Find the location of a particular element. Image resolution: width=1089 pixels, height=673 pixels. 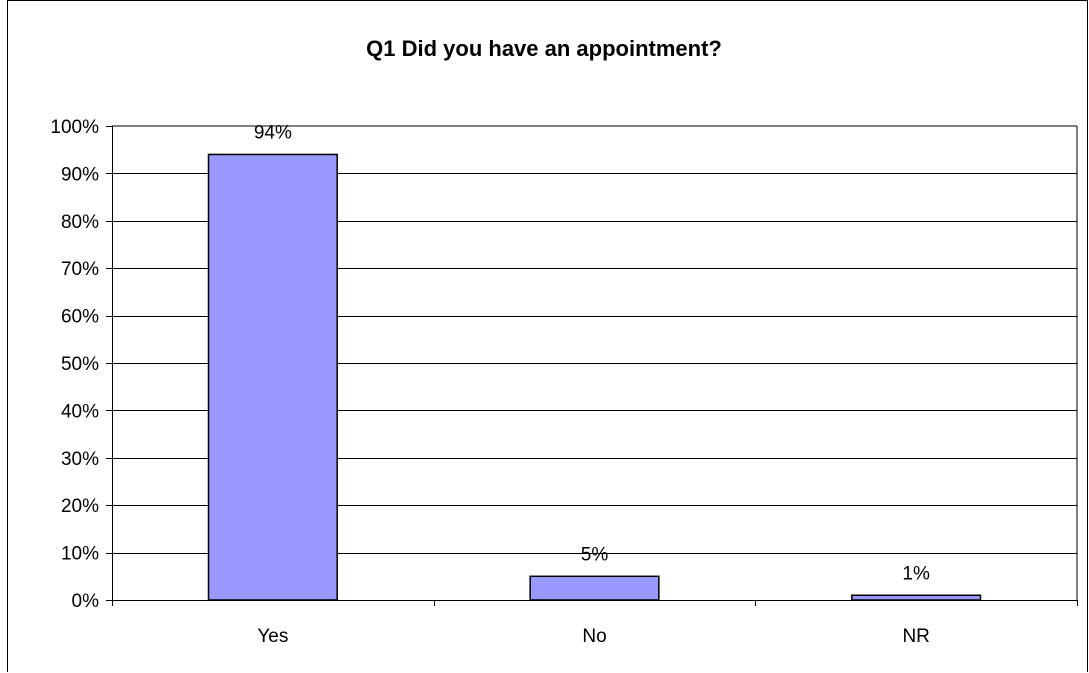

x-tick-label: No is located at coordinates (594, 636).